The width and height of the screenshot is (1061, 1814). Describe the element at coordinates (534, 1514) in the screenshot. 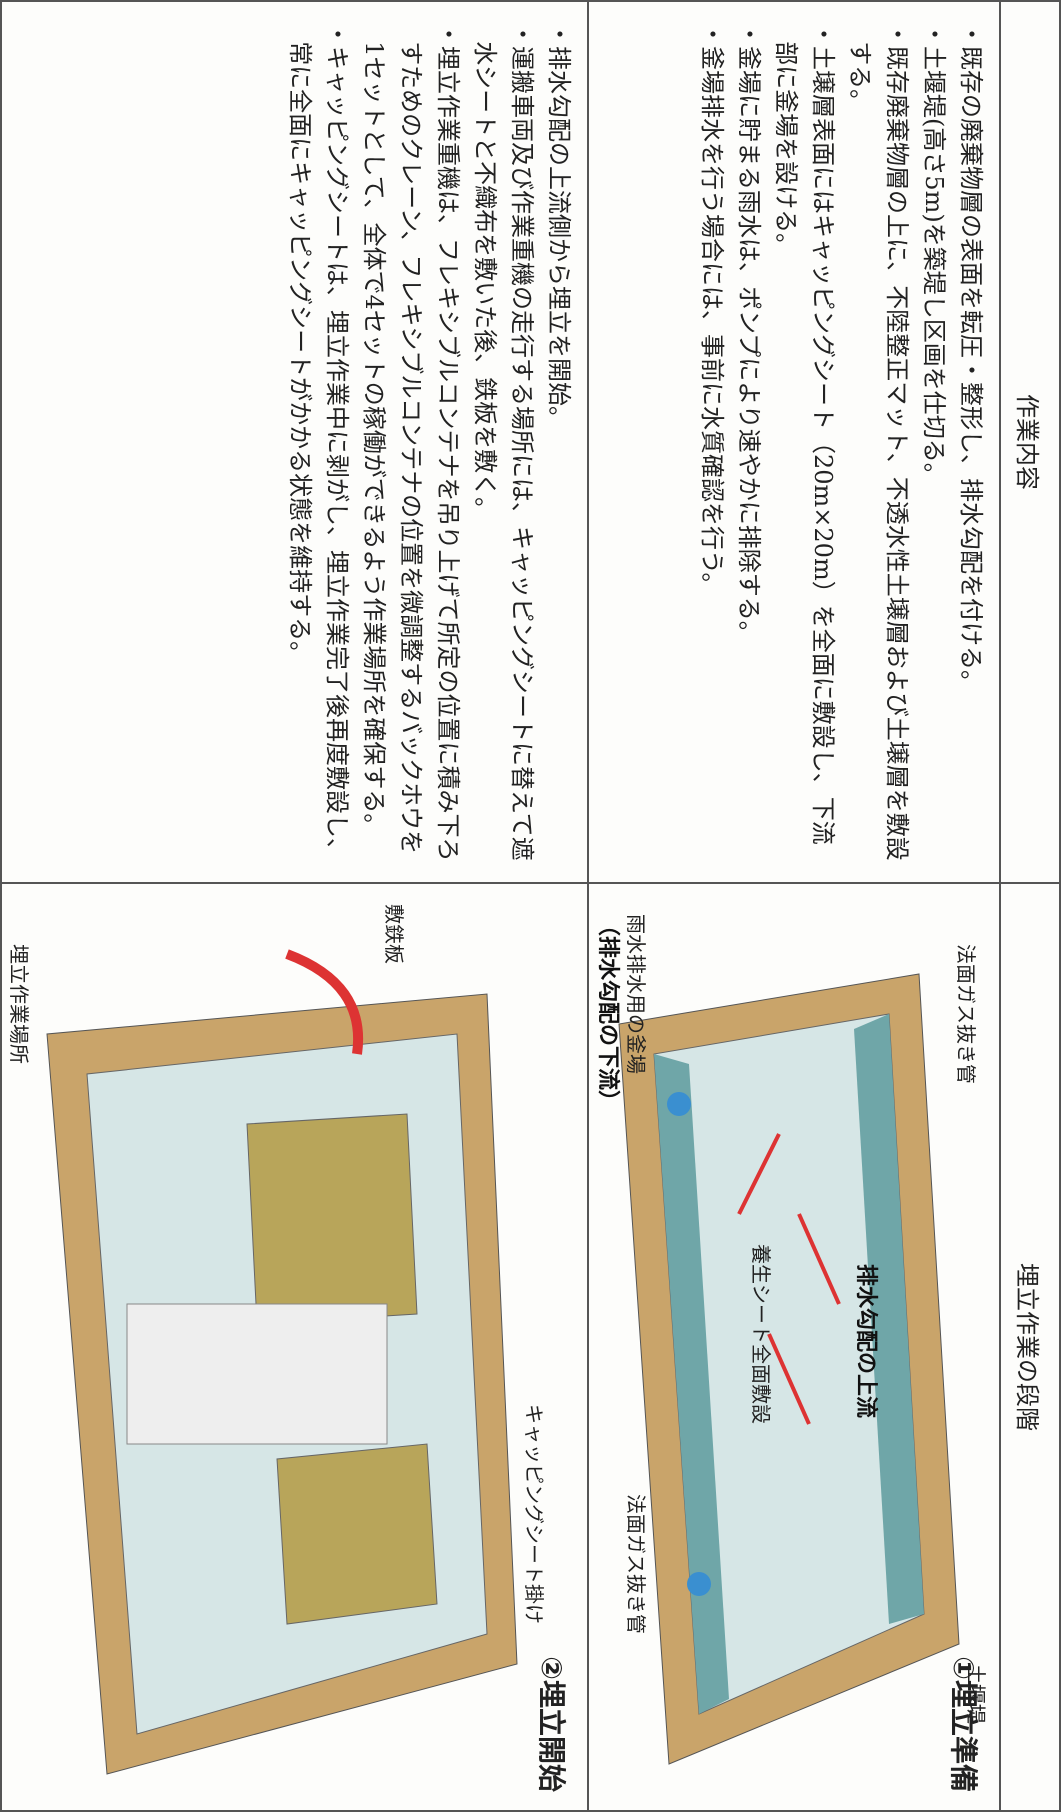

I see `label: キャッピングシート掛け` at that location.